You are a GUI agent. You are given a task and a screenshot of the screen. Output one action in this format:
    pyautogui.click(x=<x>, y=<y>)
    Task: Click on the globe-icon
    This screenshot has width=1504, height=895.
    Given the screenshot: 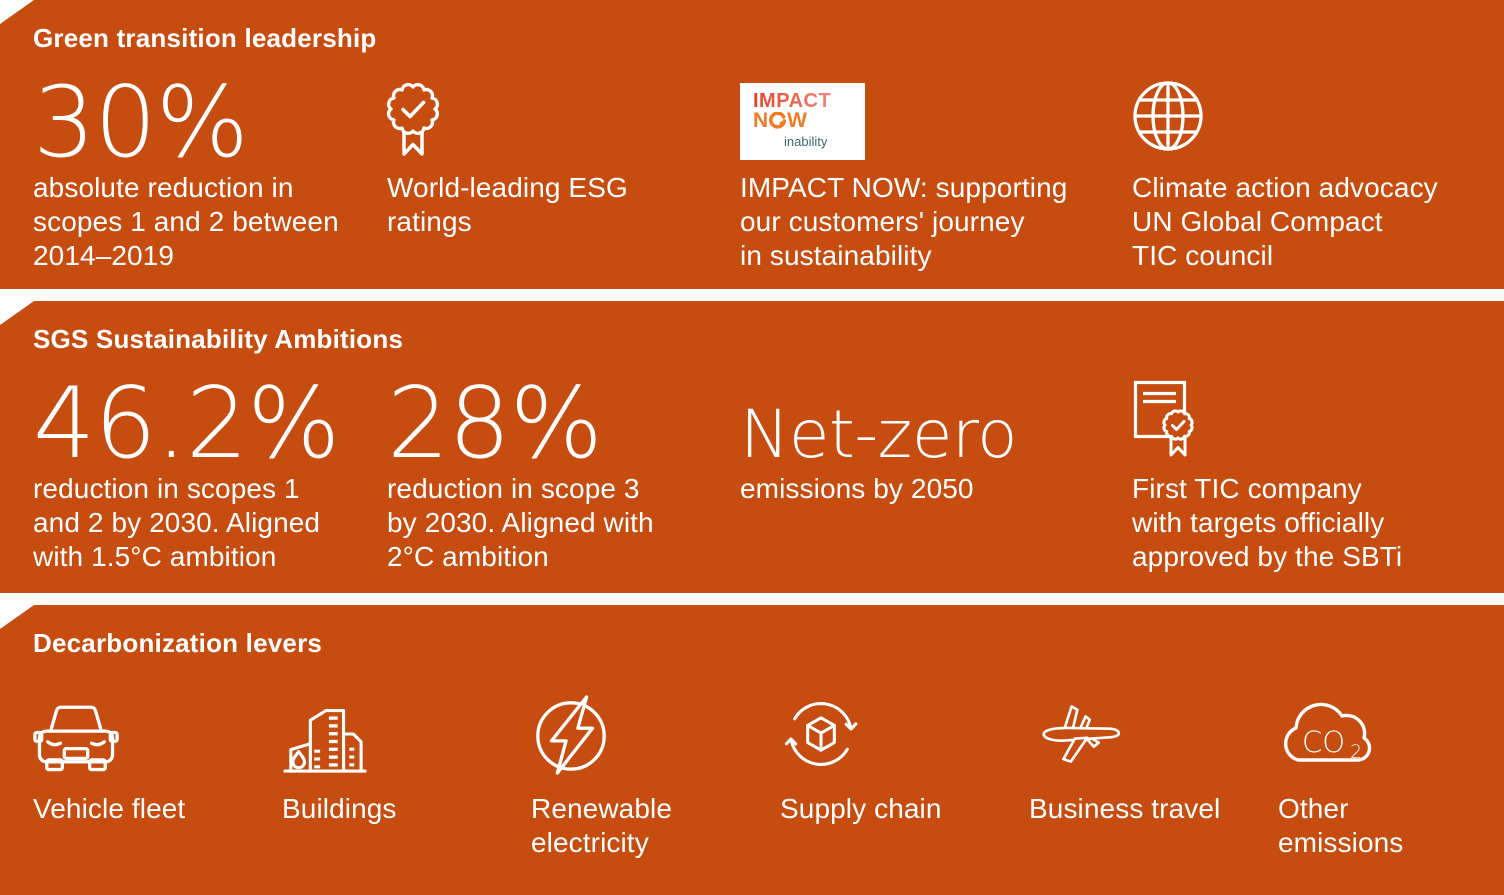 What is the action you would take?
    pyautogui.click(x=1168, y=116)
    